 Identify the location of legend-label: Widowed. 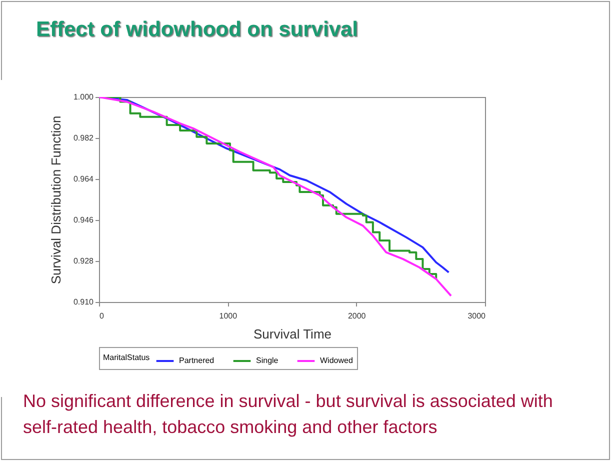
(336, 360).